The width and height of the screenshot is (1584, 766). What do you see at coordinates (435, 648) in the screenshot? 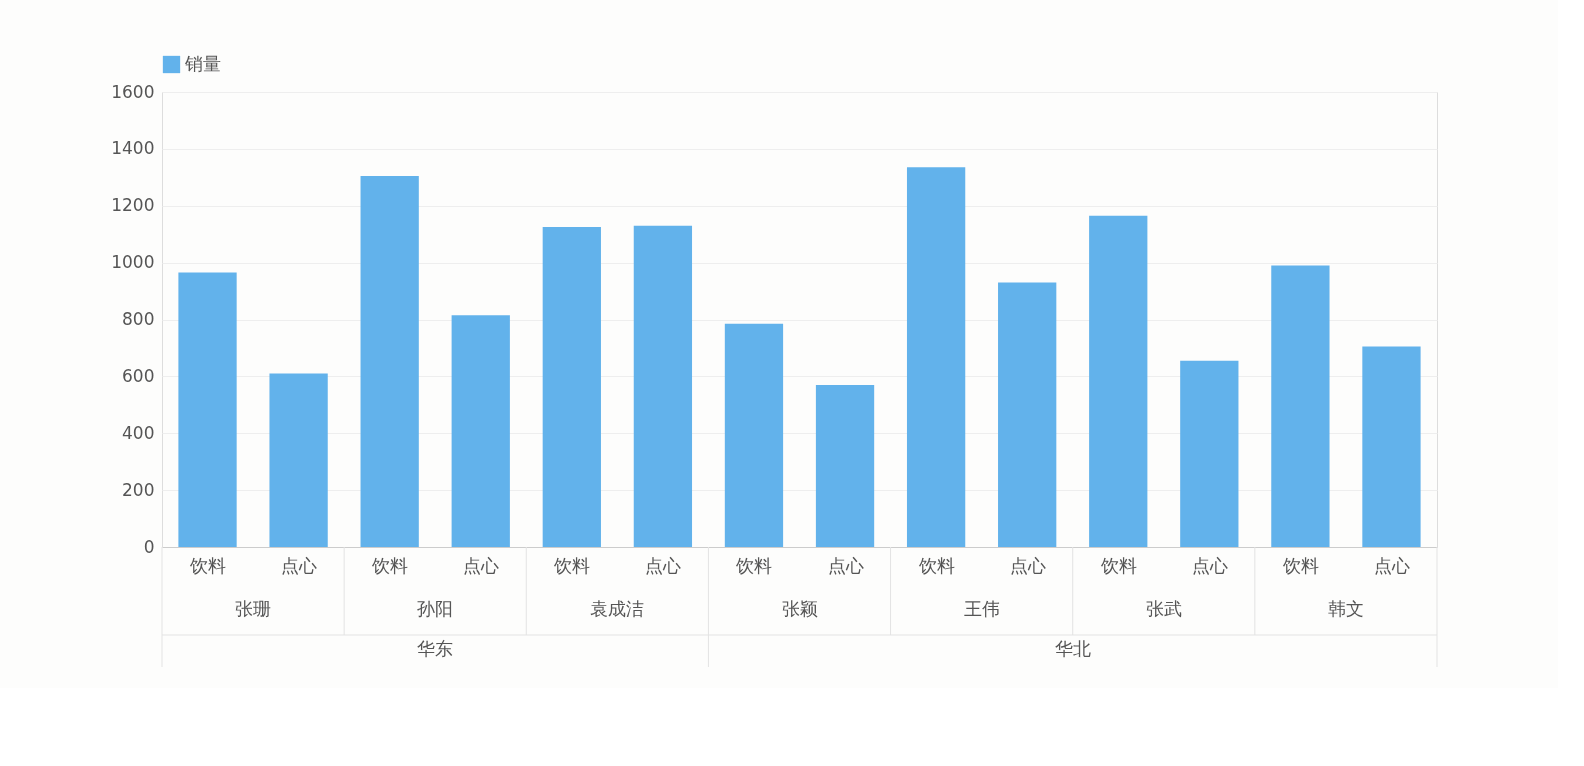
I see `text: 华东` at bounding box center [435, 648].